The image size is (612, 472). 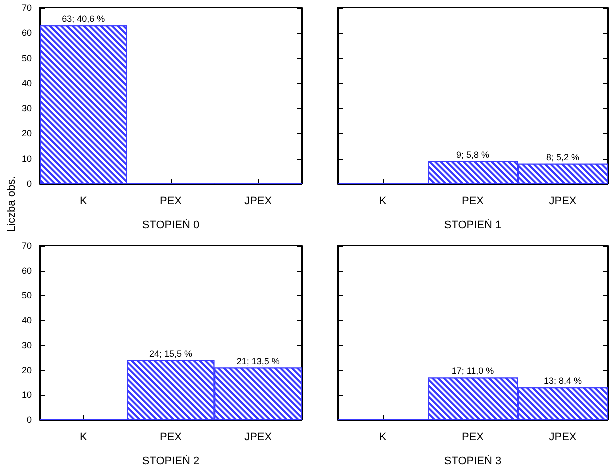 What do you see at coordinates (563, 381) in the screenshot?
I see `data-label: 13; 8,4 %` at bounding box center [563, 381].